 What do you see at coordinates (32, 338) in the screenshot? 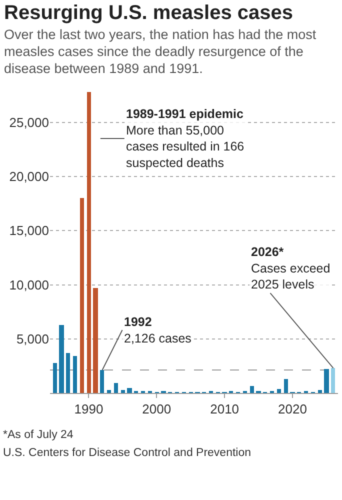
I see `y-tick-label: 5,000` at bounding box center [32, 338].